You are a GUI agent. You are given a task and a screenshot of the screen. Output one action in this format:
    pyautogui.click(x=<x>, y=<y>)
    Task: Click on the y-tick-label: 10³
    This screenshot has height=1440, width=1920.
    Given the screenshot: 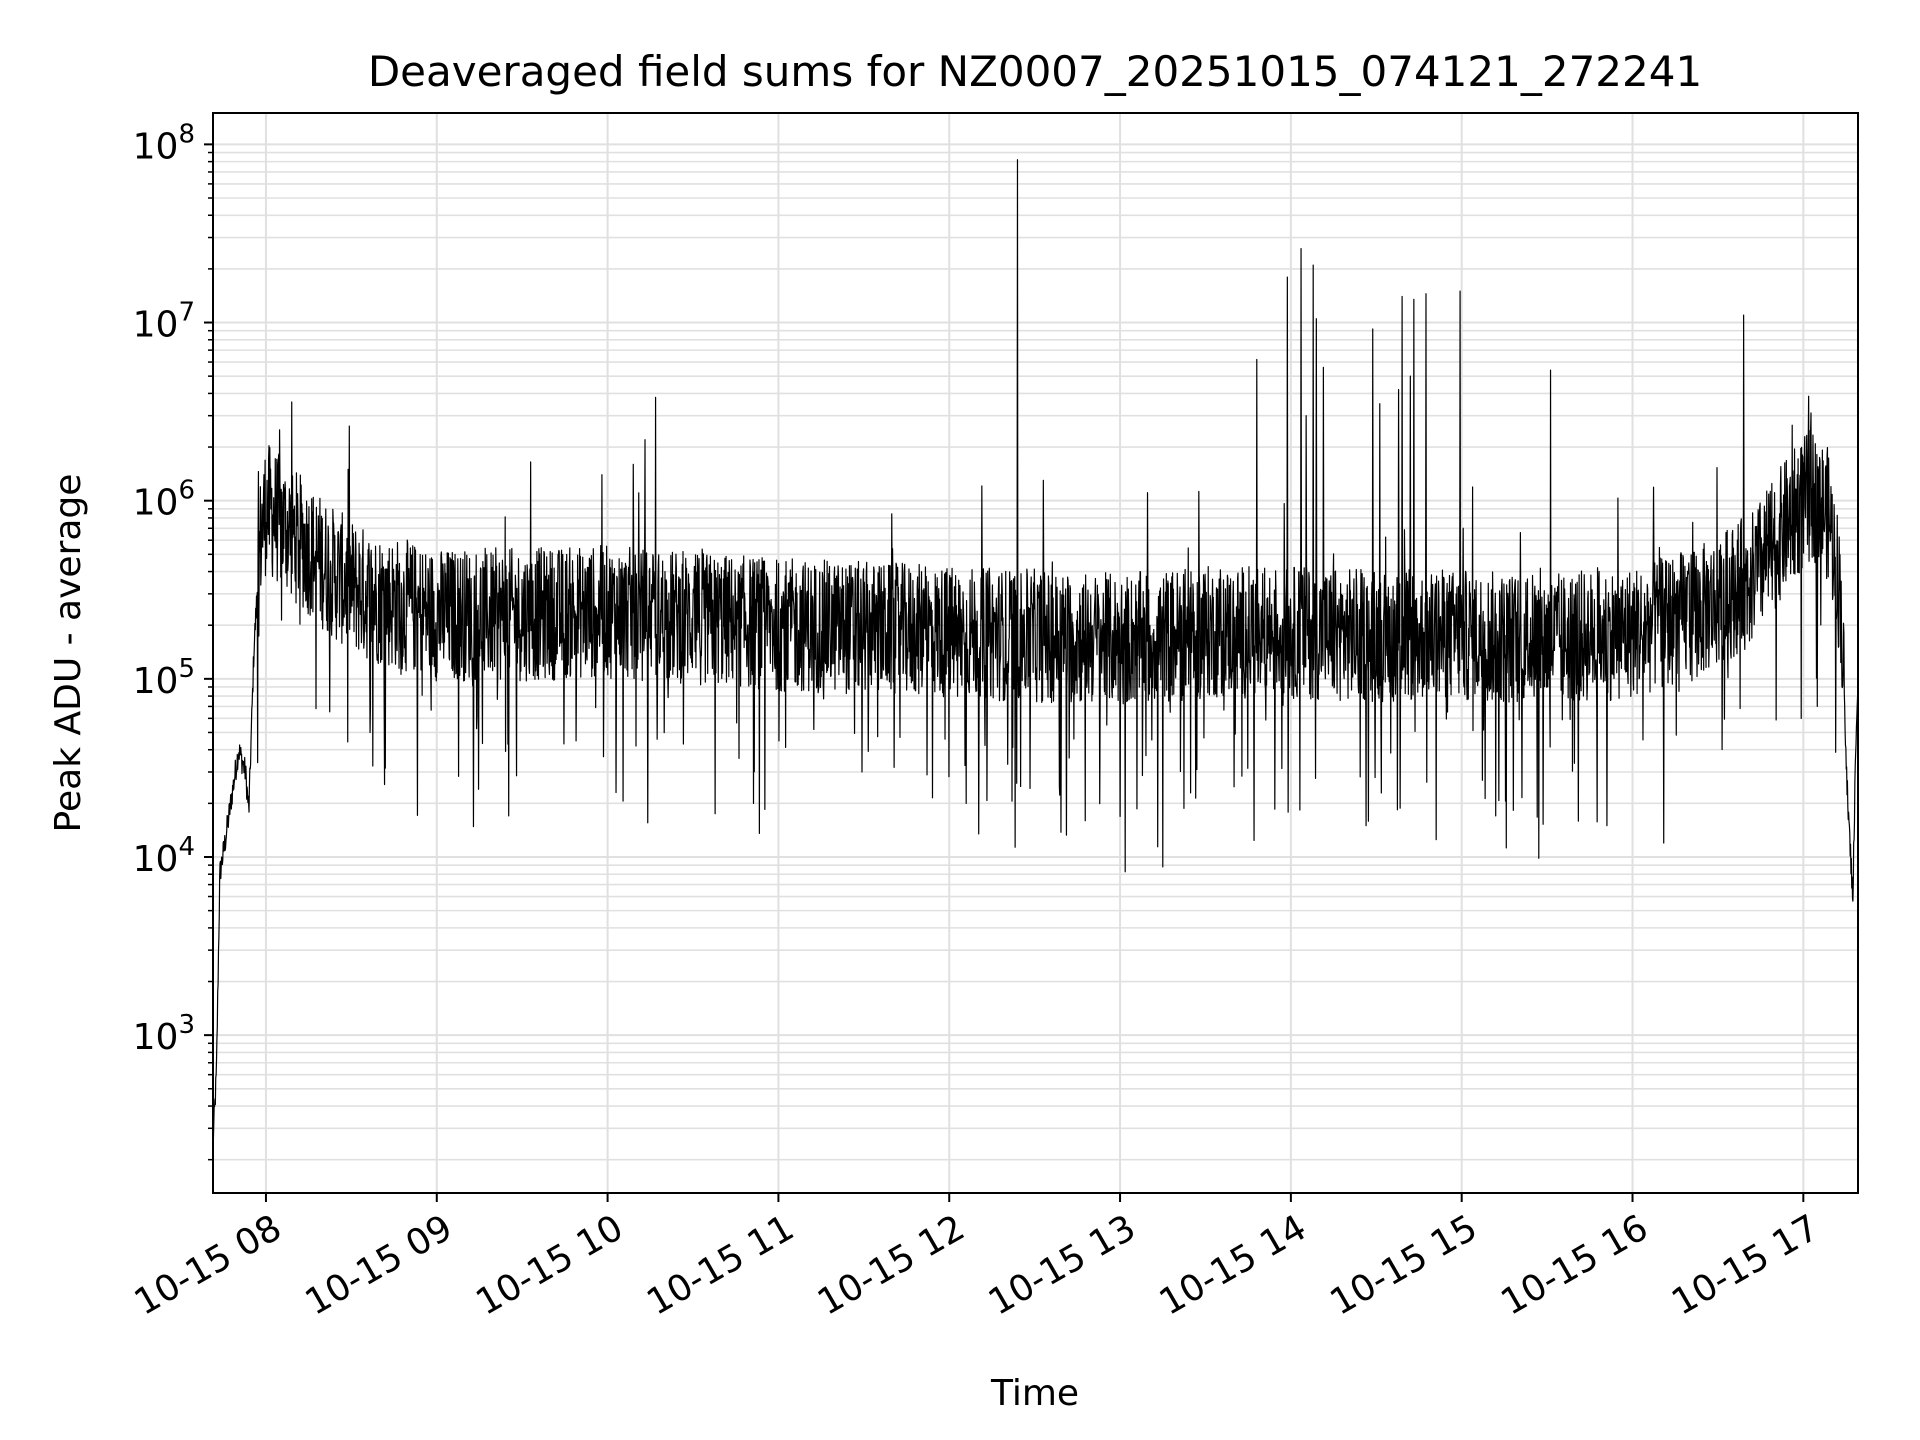 What is the action you would take?
    pyautogui.click(x=164, y=1034)
    